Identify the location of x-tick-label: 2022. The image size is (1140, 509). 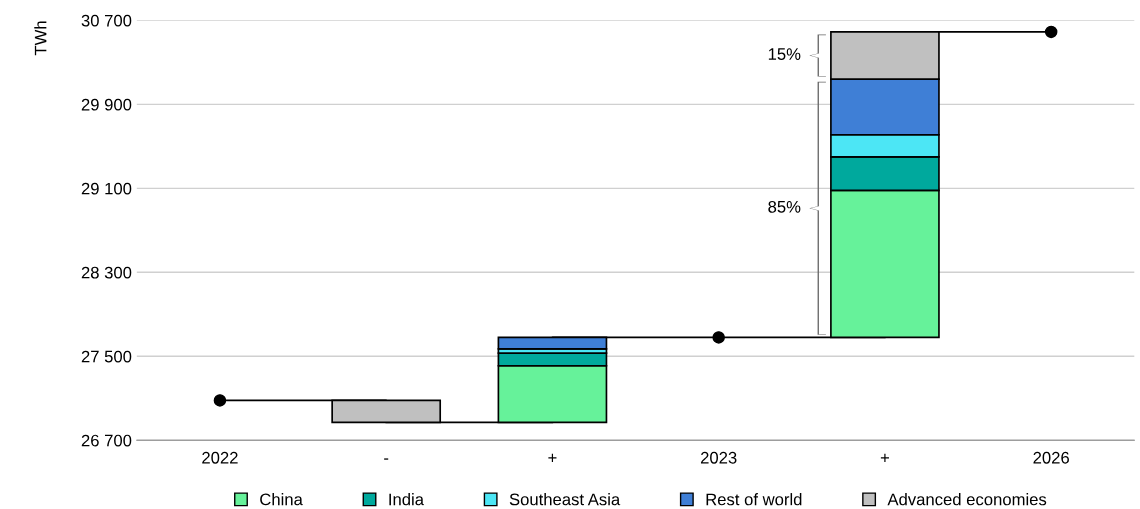
(220, 457).